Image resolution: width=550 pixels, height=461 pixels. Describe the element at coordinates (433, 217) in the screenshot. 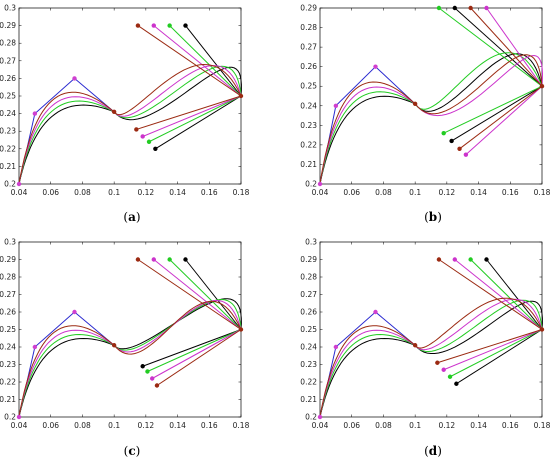

I see `panel-label: (b)` at that location.